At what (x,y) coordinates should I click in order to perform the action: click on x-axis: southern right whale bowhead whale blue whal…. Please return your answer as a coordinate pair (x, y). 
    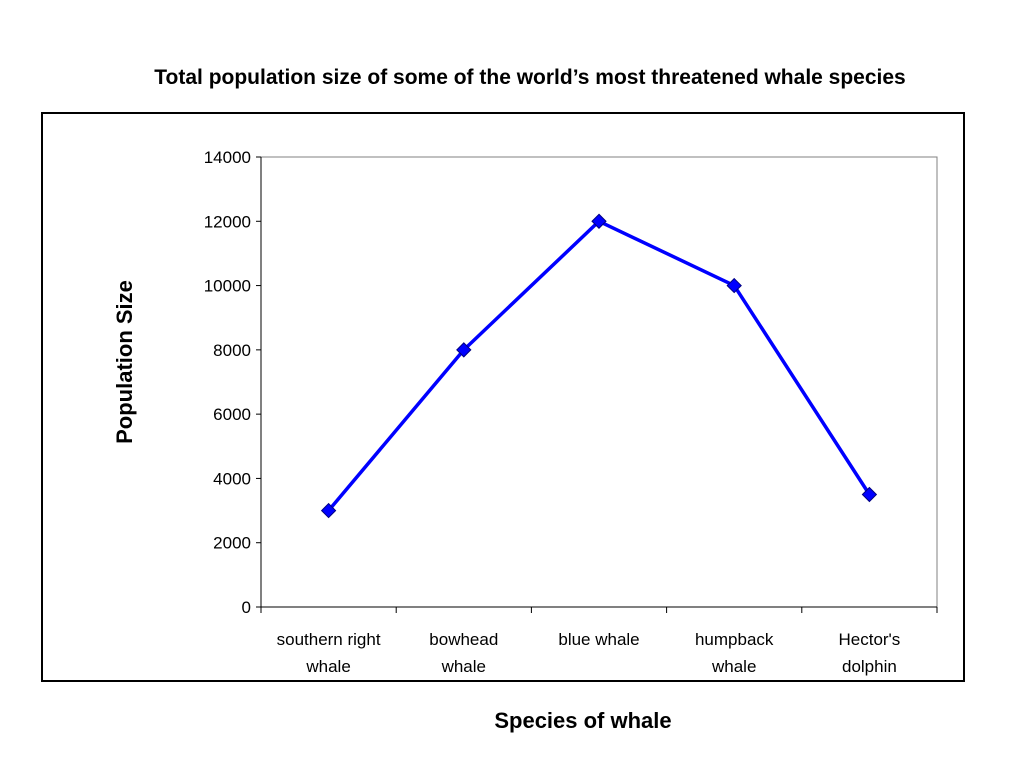
    Looking at the image, I should click on (599, 641).